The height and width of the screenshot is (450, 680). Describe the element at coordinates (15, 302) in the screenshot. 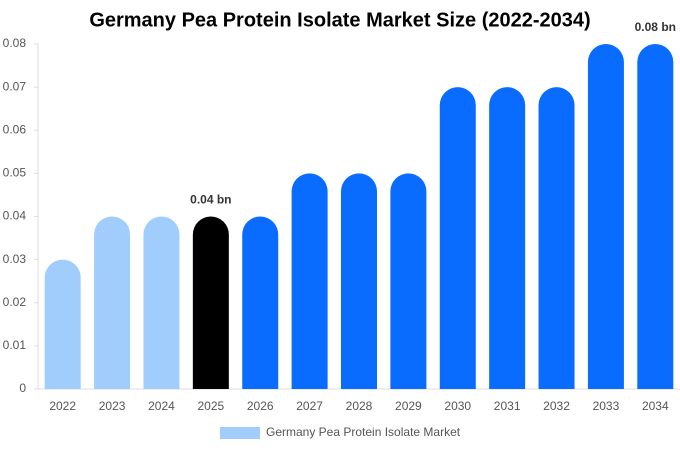

I see `y-tick-label: 0.02` at that location.